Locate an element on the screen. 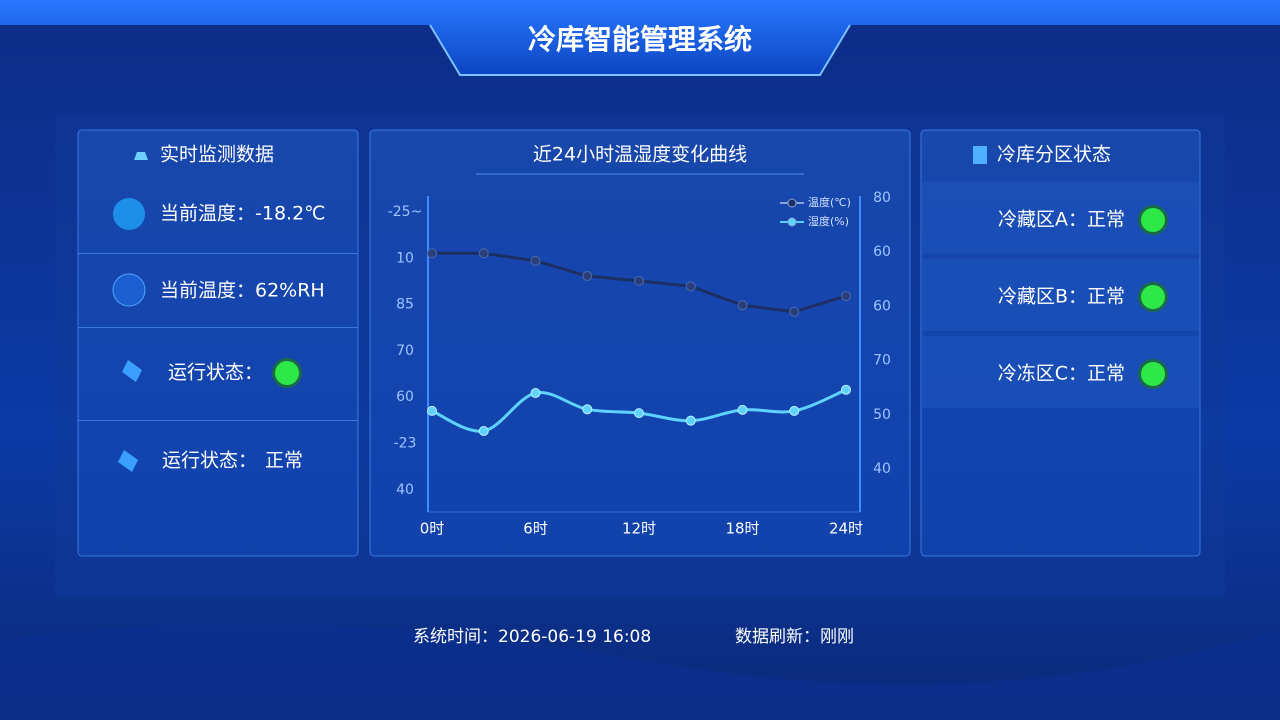 This screenshot has width=1280, height=720. header-title: 冷库智能管理系统 is located at coordinates (640, 39).